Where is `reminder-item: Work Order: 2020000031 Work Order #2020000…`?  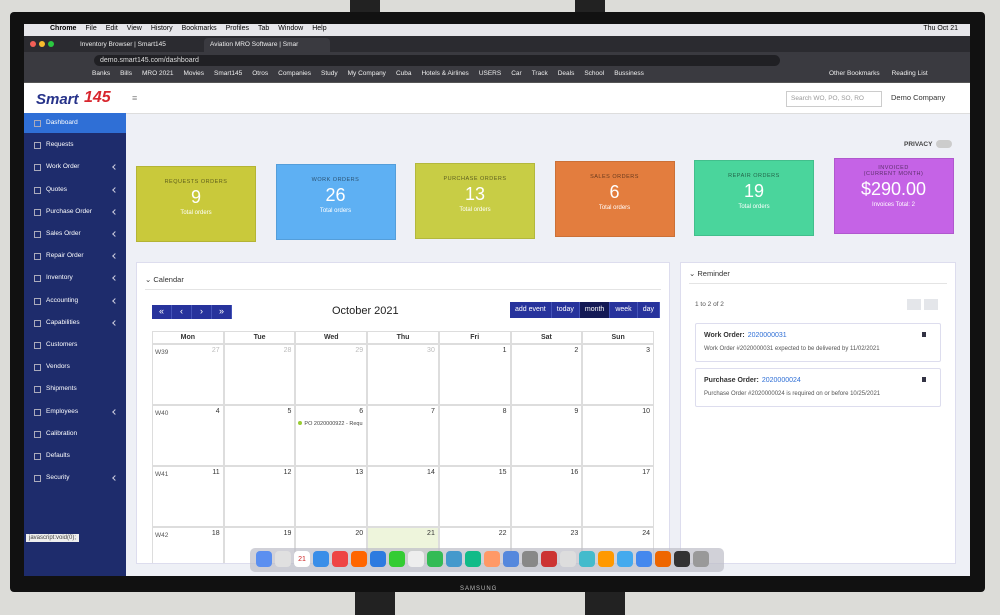
reminder-item: Work Order: 2020000031 Work Order #2020000… is located at coordinates (818, 342).